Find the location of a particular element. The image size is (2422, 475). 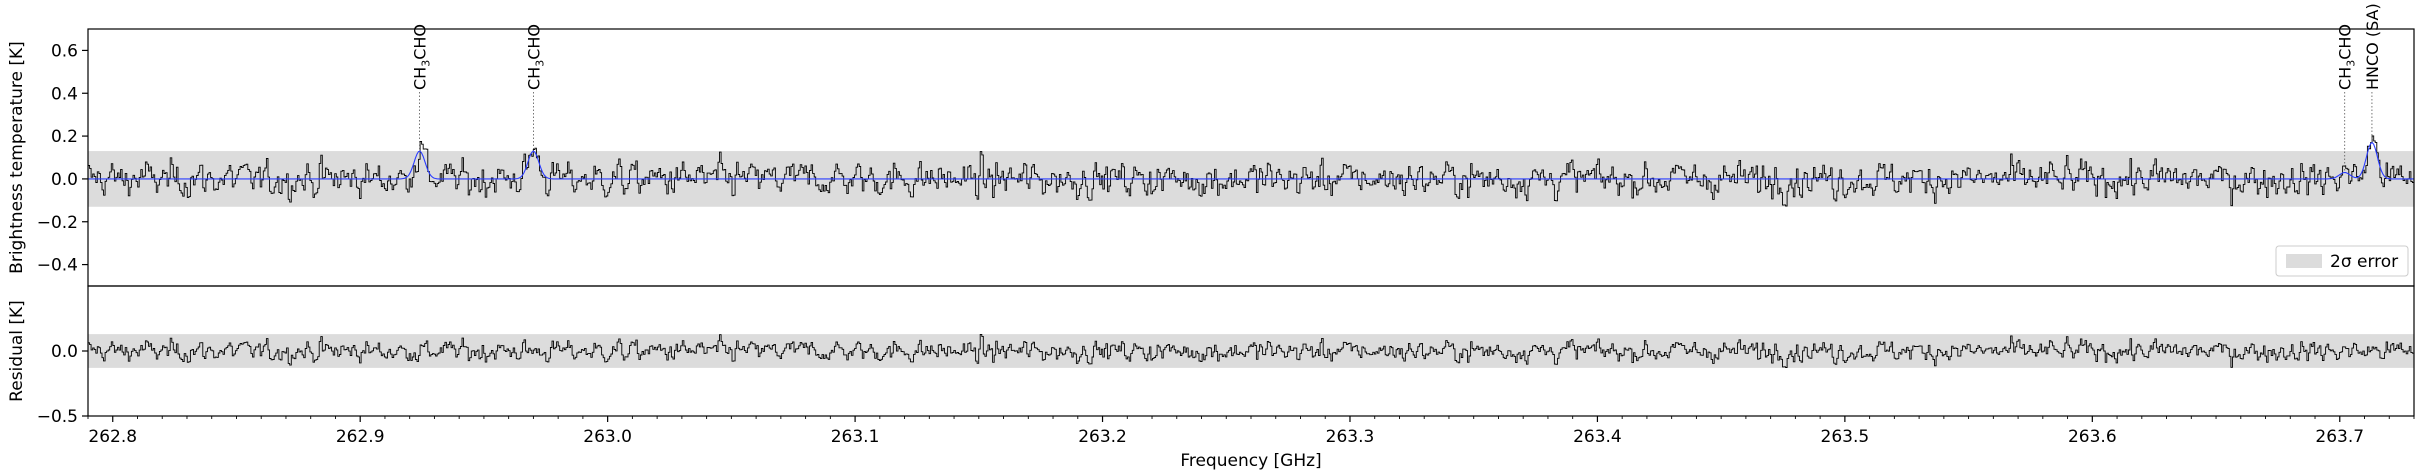

bottom-y-tick-label: 0.0 is located at coordinates (64, 352).